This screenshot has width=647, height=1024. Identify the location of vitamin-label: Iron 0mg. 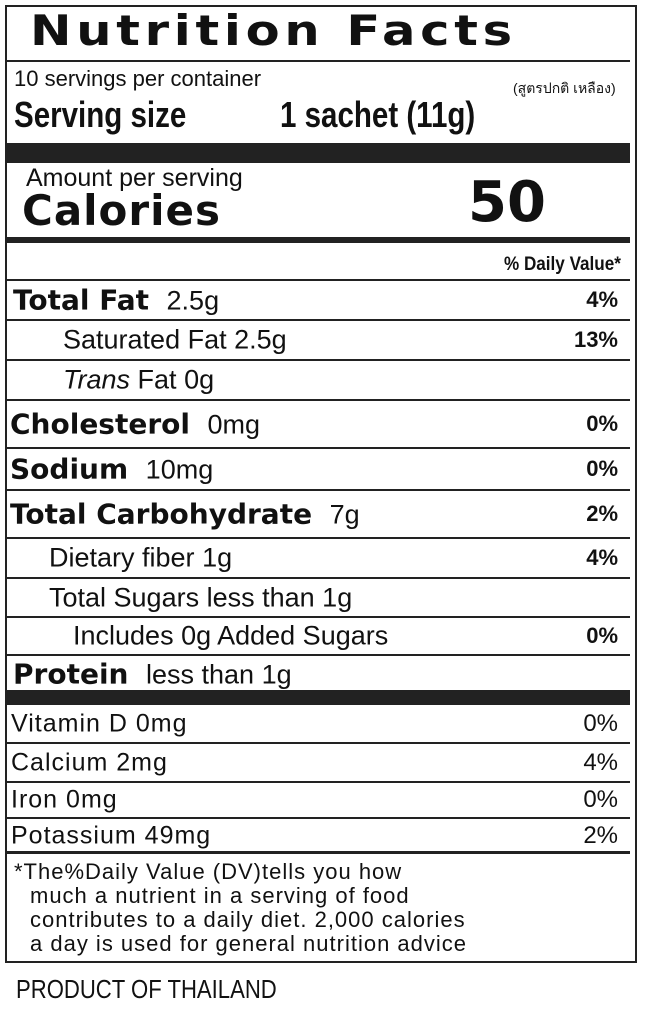
(64, 800).